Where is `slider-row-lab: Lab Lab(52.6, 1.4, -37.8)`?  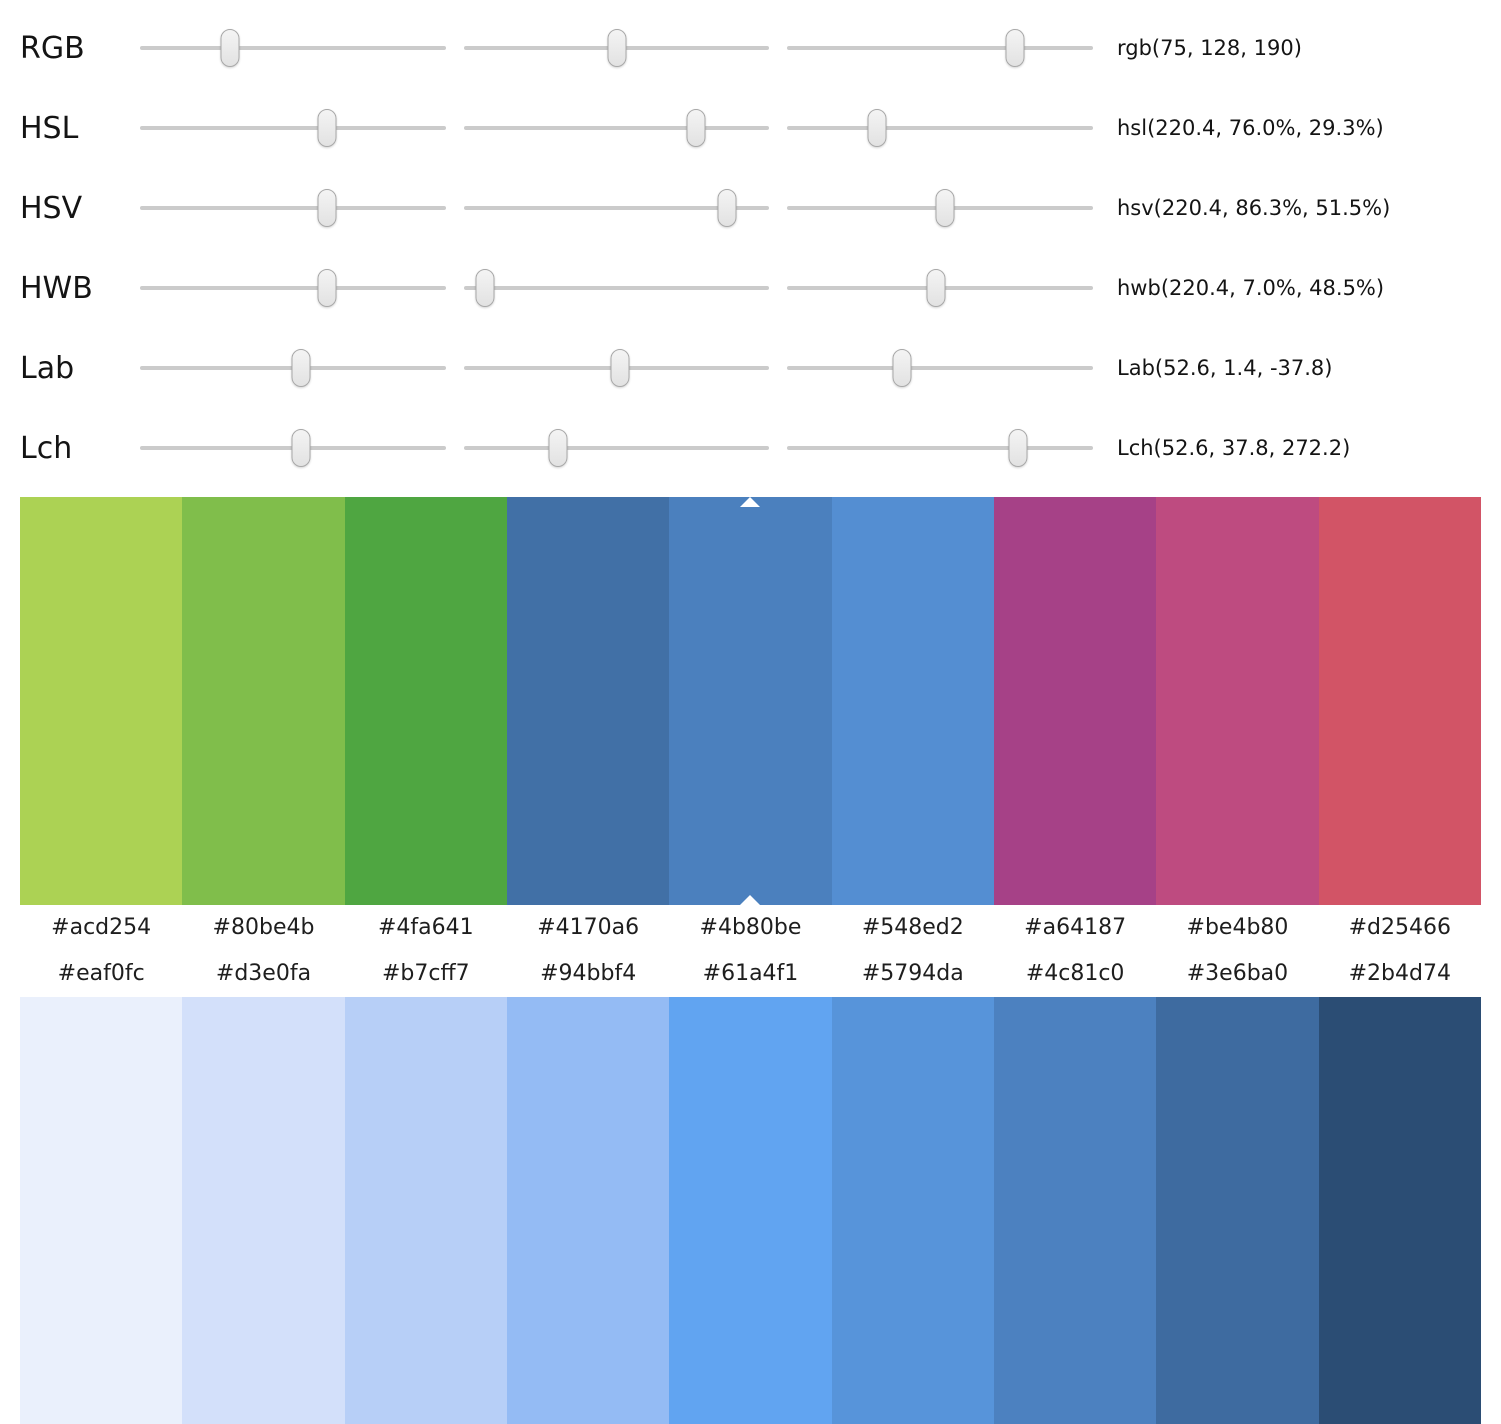 slider-row-lab: Lab Lab(52.6, 1.4, -37.8) is located at coordinates (750, 368).